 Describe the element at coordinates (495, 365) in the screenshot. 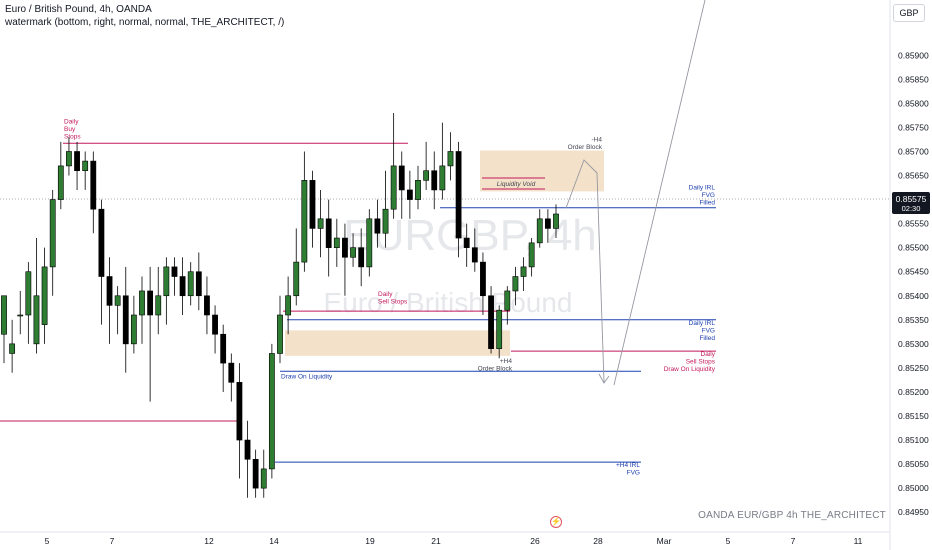

I see `zone-label: +H4 Order Block` at that location.